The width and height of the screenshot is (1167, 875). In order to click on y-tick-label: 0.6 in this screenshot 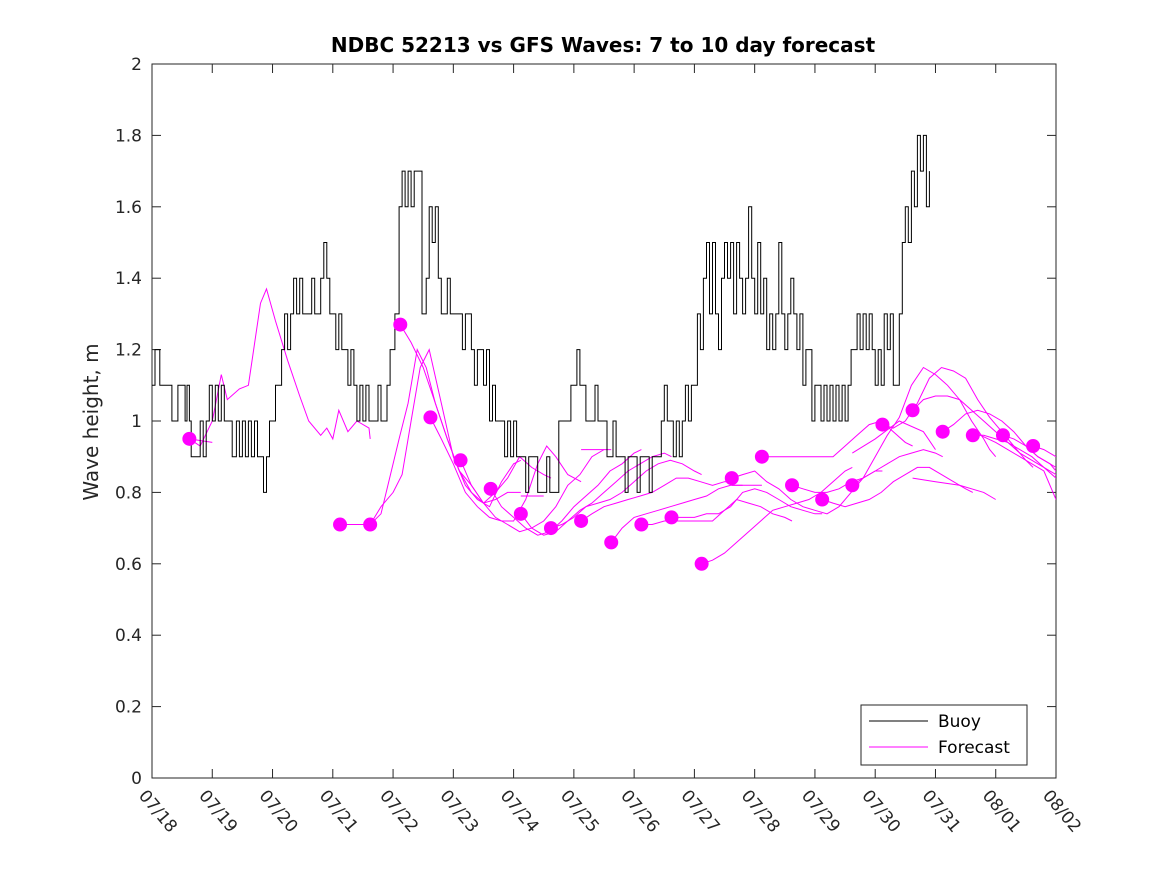, I will do `click(128, 565)`.